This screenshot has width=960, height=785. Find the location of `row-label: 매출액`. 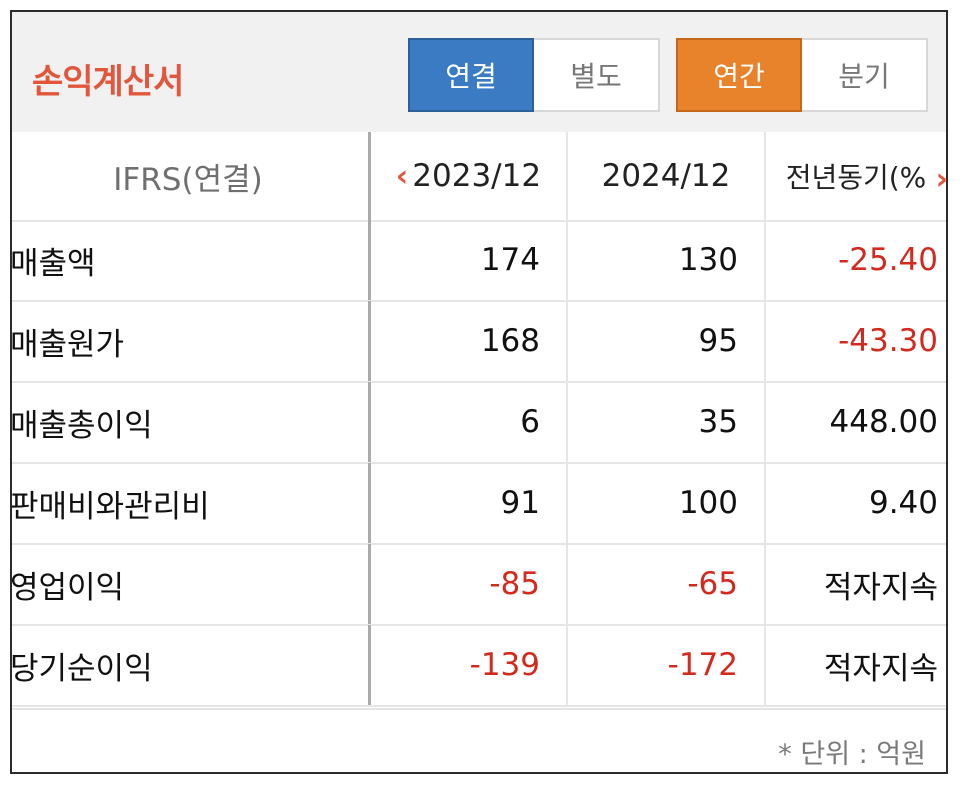

row-label: 매출액 is located at coordinates (53, 263).